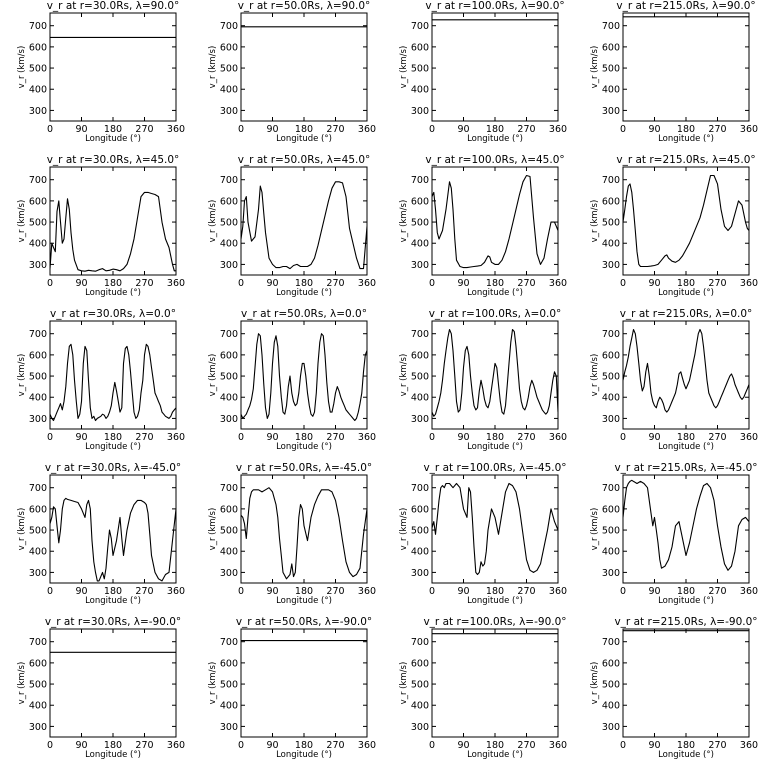  I want to click on panel-title: v_r at r=100.0Rs, λ=45.0°, so click(494, 160).